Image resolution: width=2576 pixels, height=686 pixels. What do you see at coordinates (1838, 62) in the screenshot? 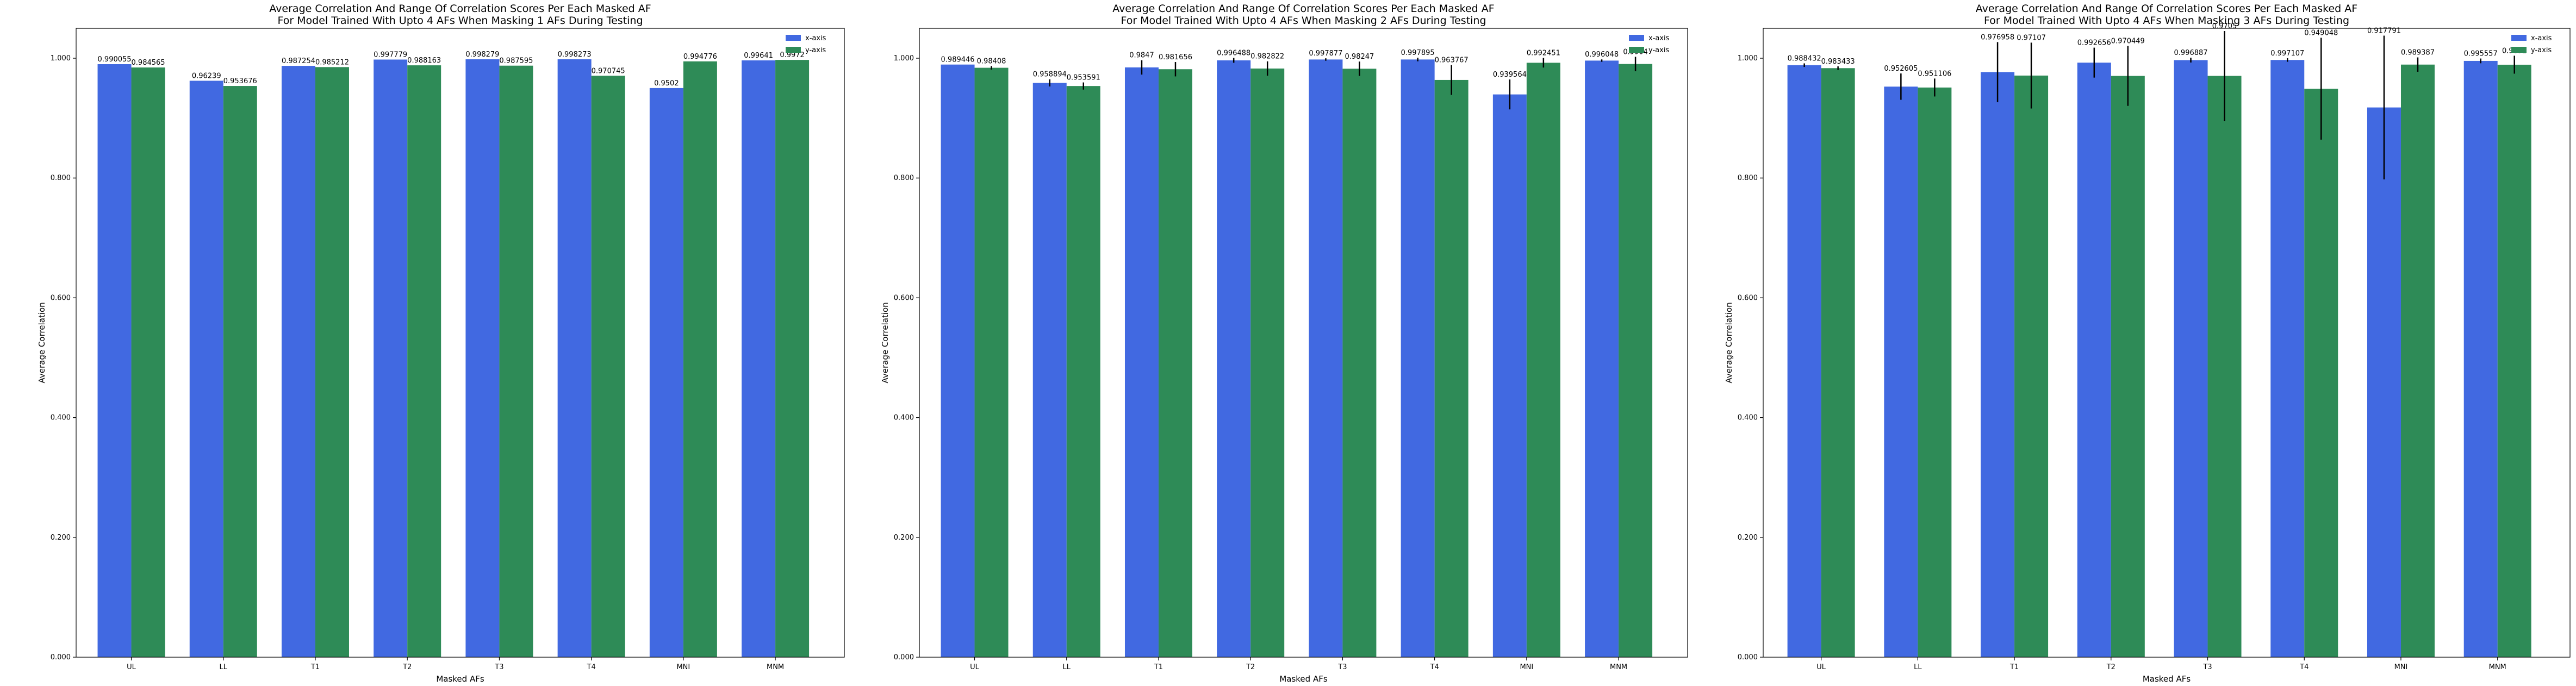
I see `data-label-y-axis-UL: 0.983433` at bounding box center [1838, 62].